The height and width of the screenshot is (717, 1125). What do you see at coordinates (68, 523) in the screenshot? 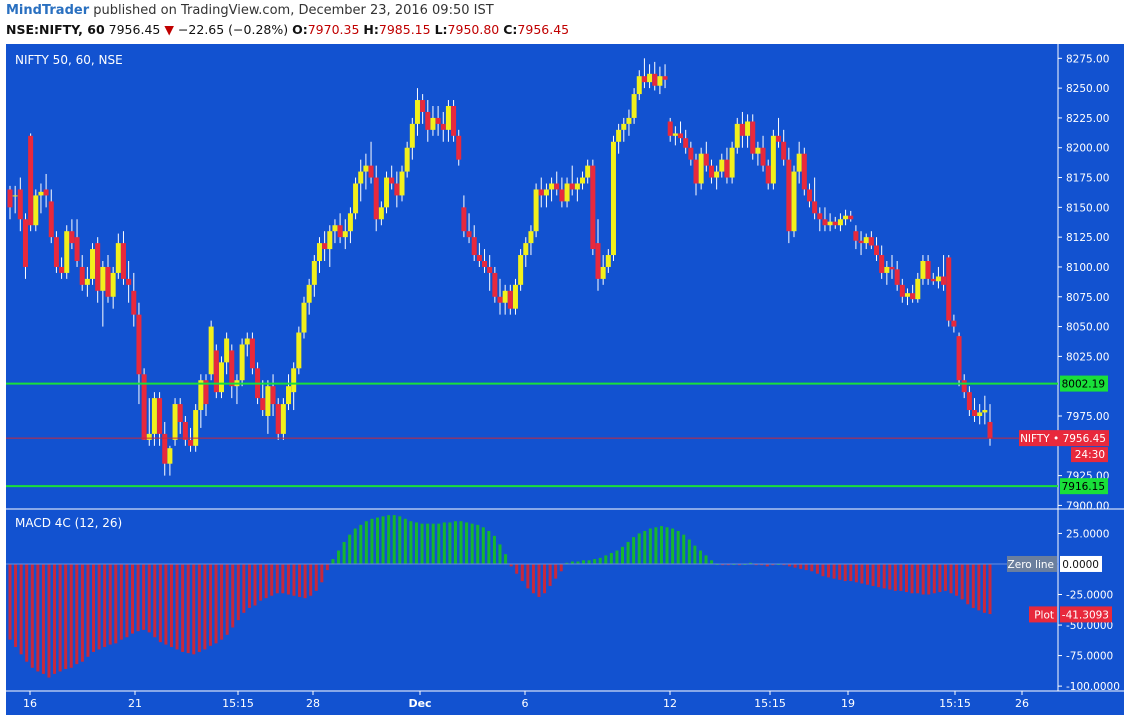
I see `macd-legend: MACD 4C (12, 26)` at bounding box center [68, 523].